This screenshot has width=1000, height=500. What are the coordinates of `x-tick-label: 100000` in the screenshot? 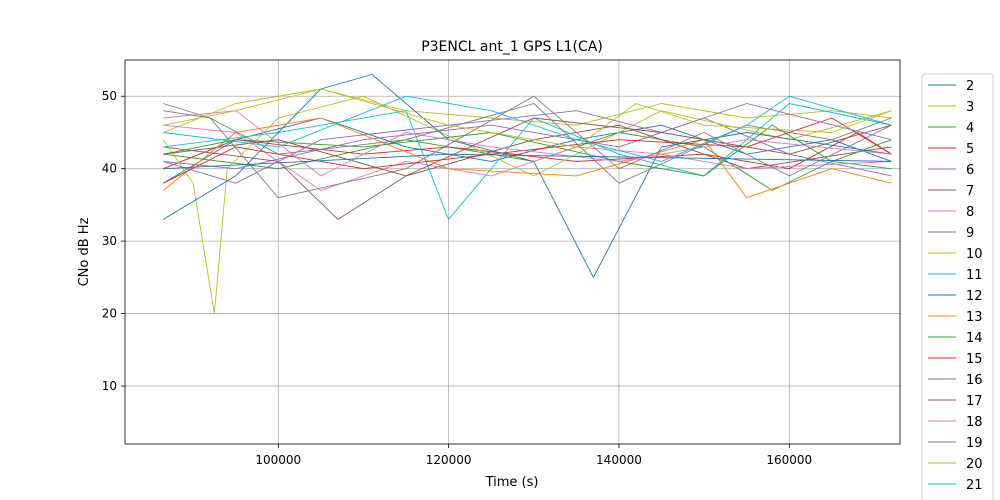 It's located at (278, 460).